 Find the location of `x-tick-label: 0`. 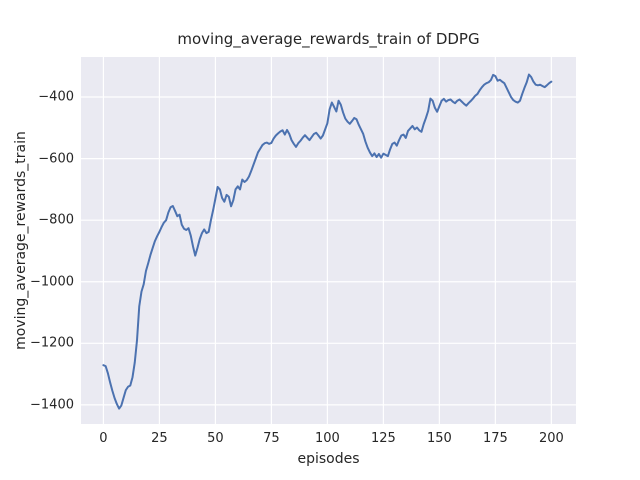

x-tick-label: 0 is located at coordinates (103, 438).